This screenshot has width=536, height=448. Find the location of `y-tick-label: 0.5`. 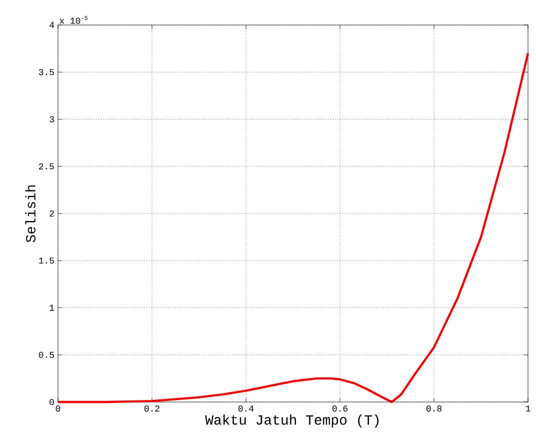

y-tick-label: 0.5 is located at coordinates (46, 355).